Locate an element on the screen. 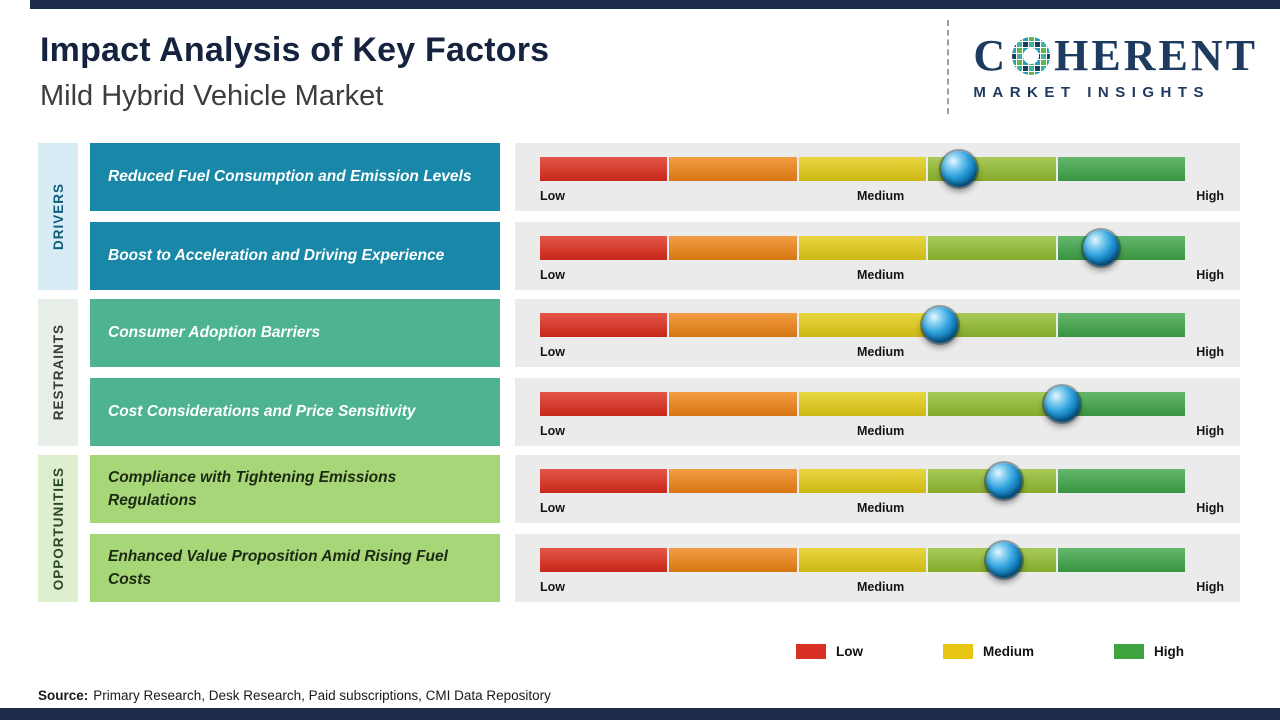 This screenshot has width=1280, height=720. legend-item-medium: Medium is located at coordinates (988, 651).